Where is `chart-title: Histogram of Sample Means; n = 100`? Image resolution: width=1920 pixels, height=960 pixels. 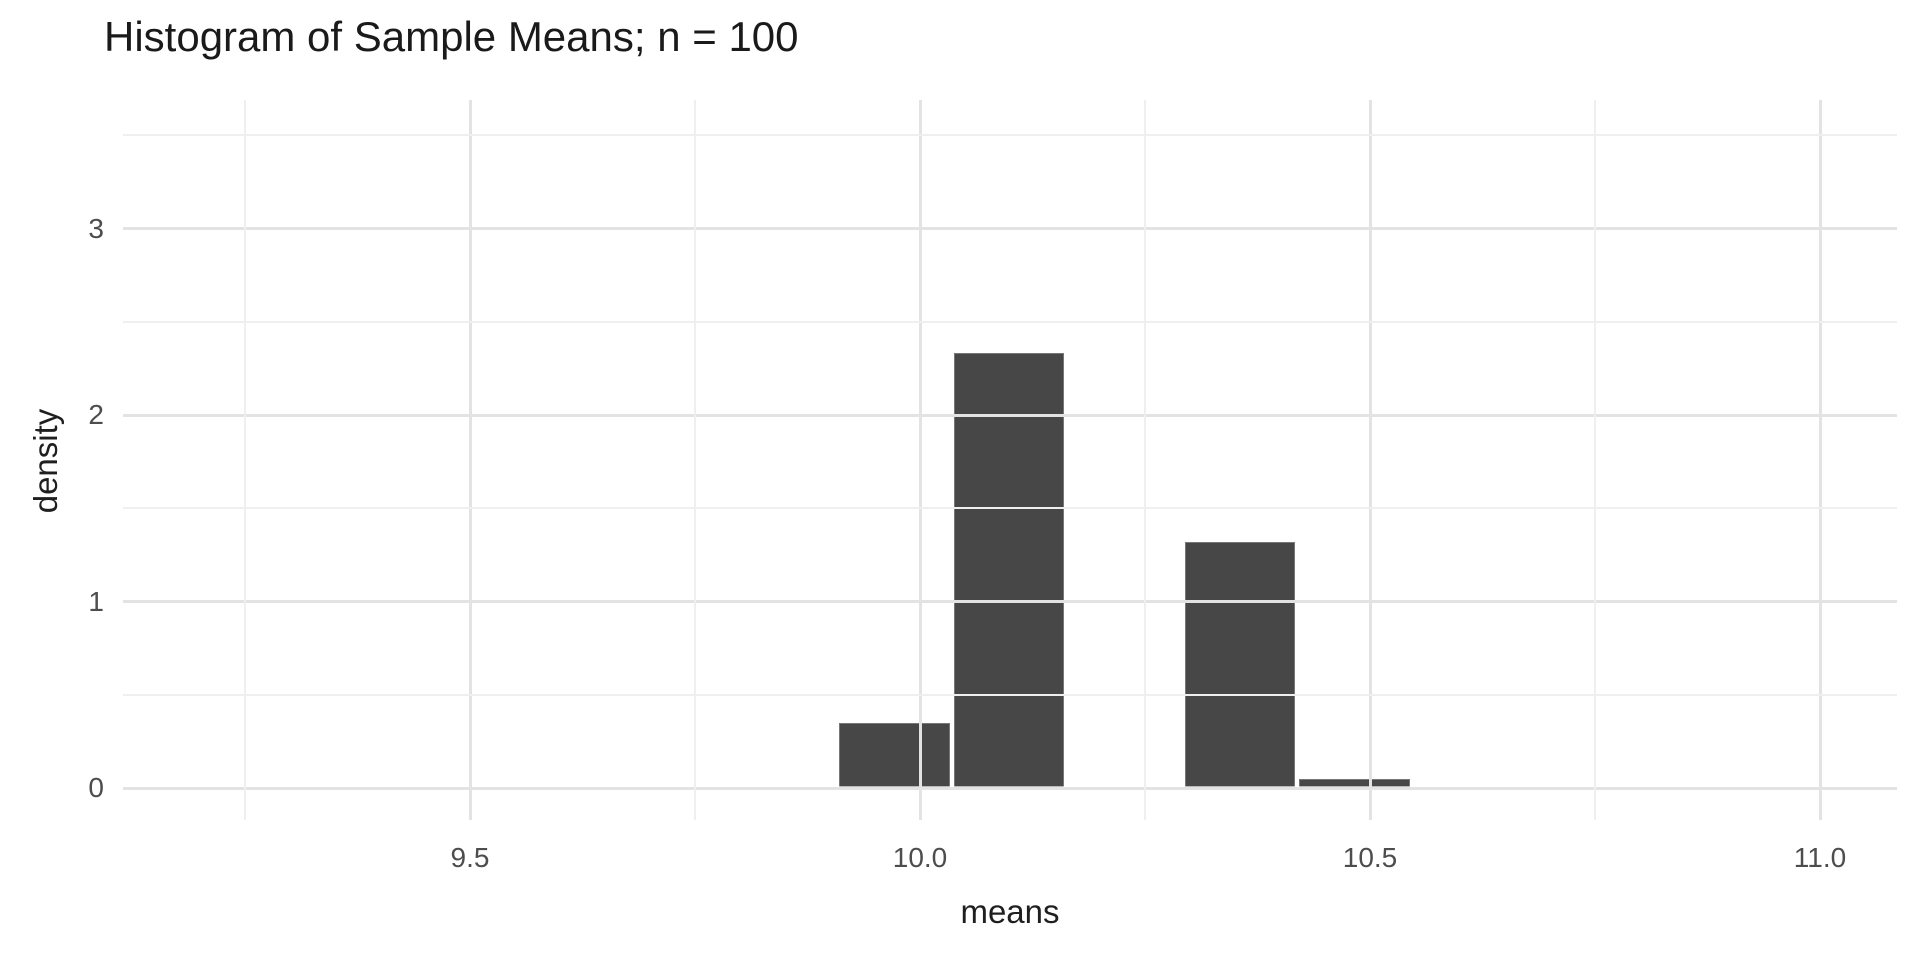
chart-title: Histogram of Sample Means; n = 100 is located at coordinates (451, 36).